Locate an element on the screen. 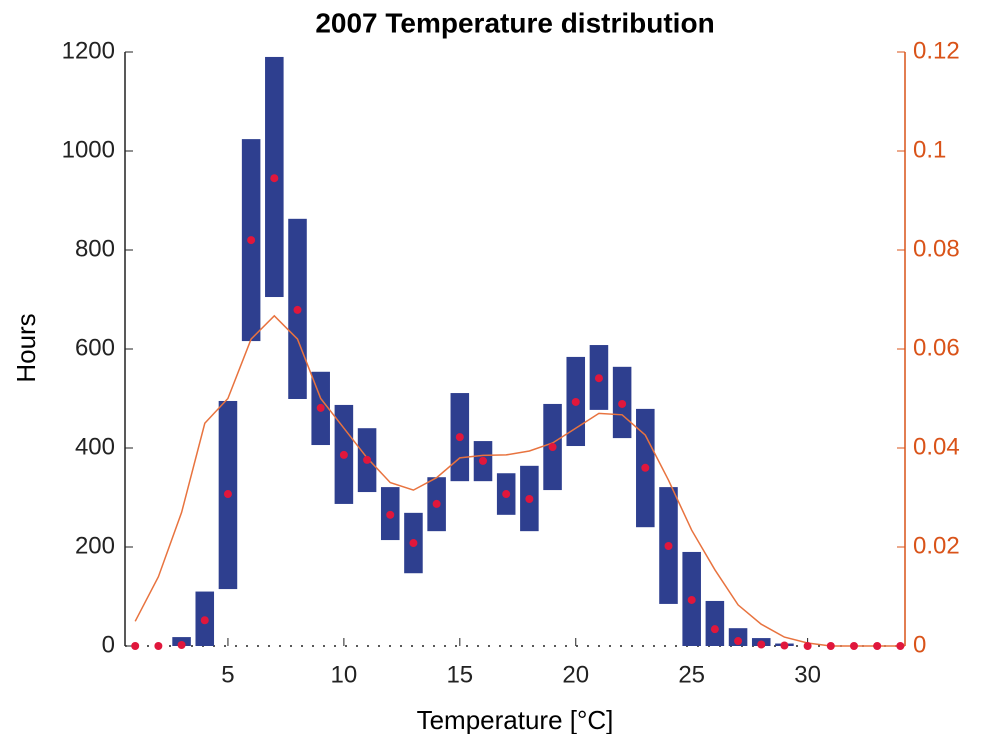  x-axis-title: Temperature [°C] is located at coordinates (515, 719).